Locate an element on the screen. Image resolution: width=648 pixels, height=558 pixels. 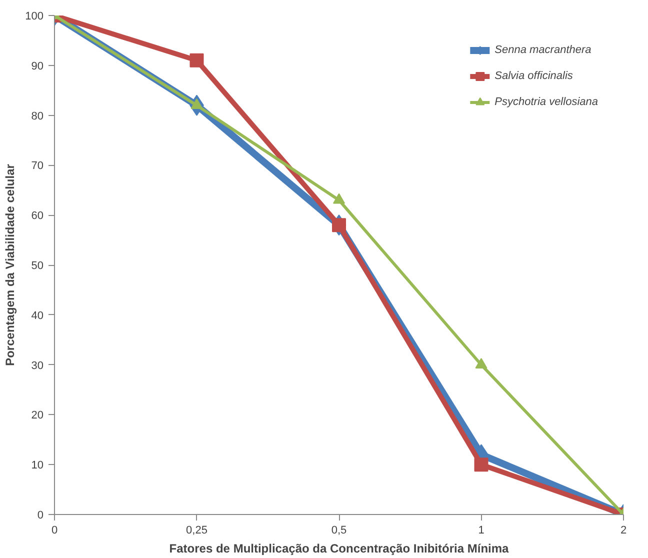
x-tick-label: 0,5 is located at coordinates (339, 530).